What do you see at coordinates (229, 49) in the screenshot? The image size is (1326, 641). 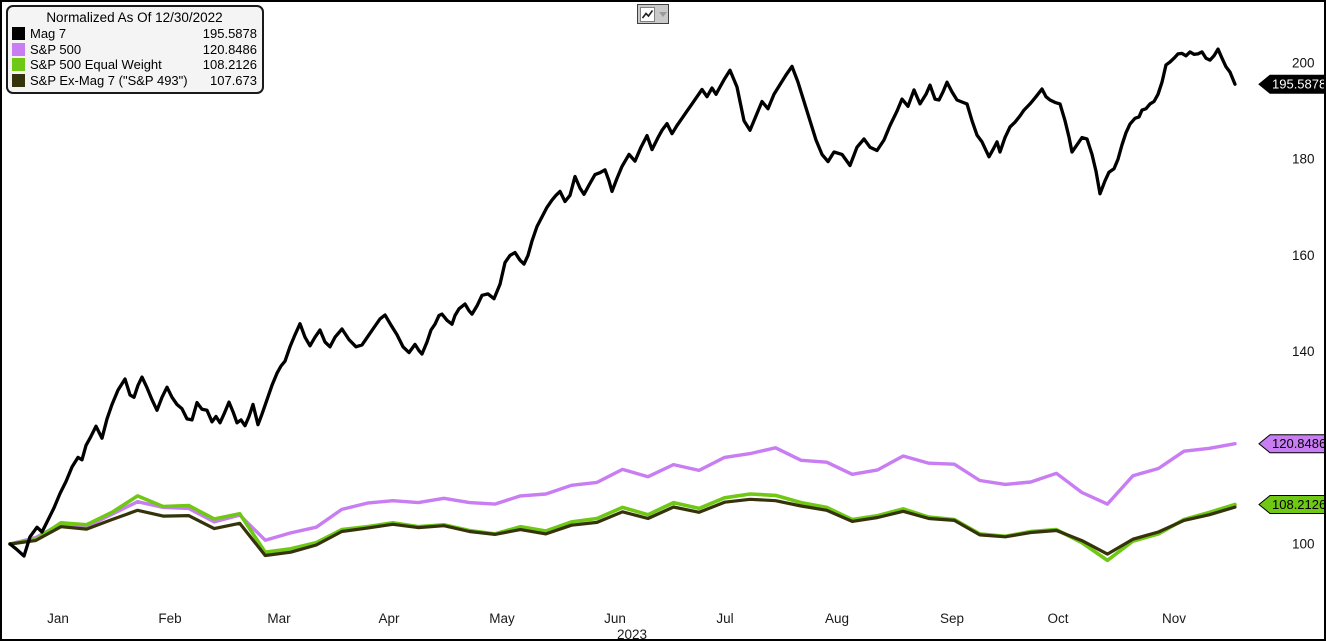 I see `legend-item-value: 120.8486` at bounding box center [229, 49].